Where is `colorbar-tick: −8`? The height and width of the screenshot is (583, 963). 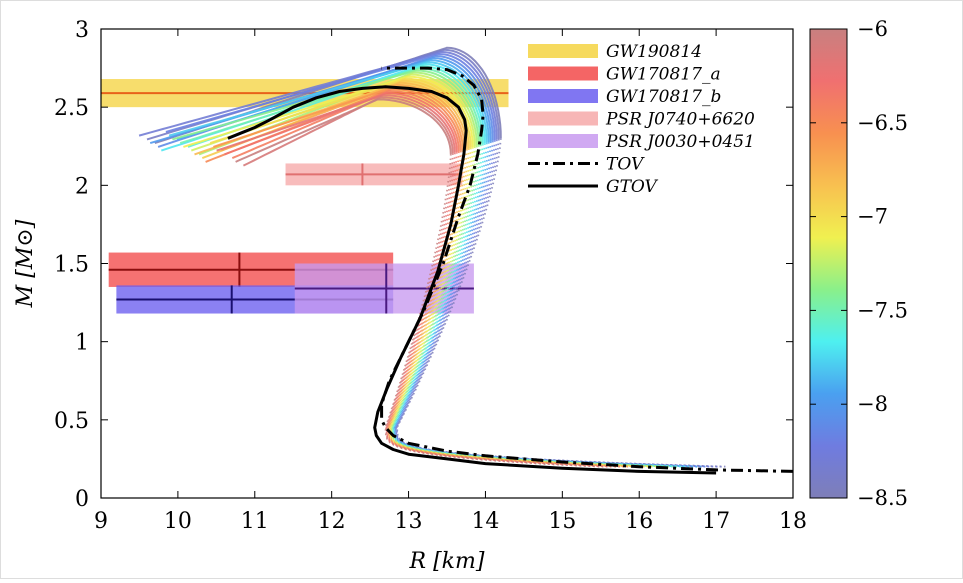
colorbar-tick: −8 is located at coordinates (849, 404).